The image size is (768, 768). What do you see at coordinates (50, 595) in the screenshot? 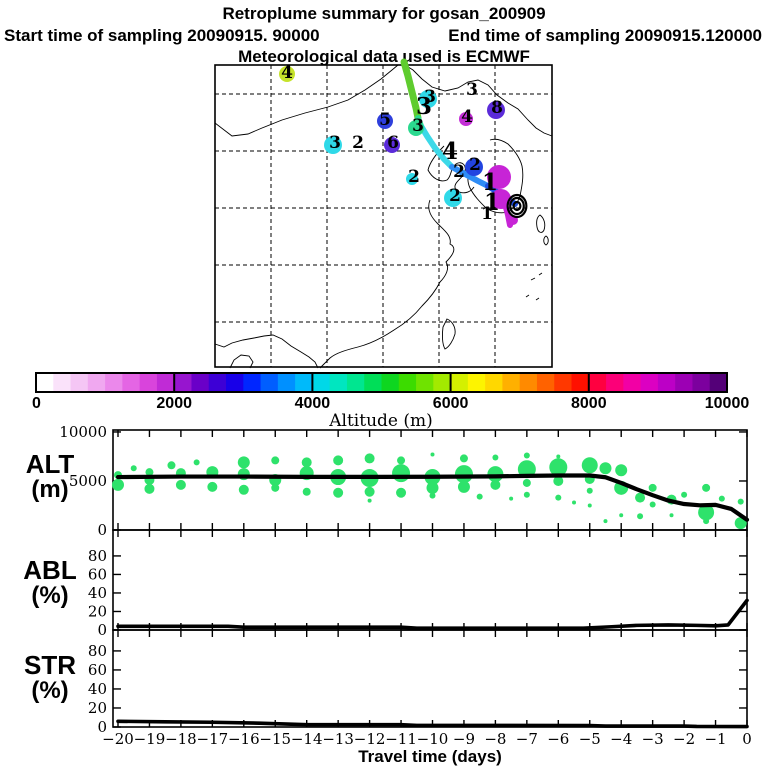
I see `abl-unit-text: (%)` at bounding box center [50, 595].